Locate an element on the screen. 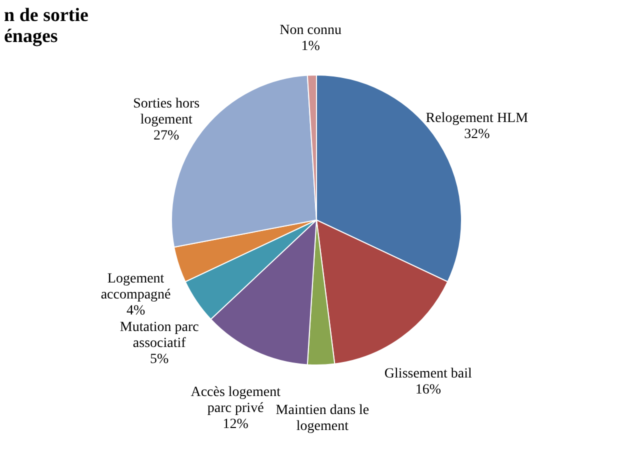 This screenshot has height=454, width=633. slice-label: Non connu is located at coordinates (311, 30).